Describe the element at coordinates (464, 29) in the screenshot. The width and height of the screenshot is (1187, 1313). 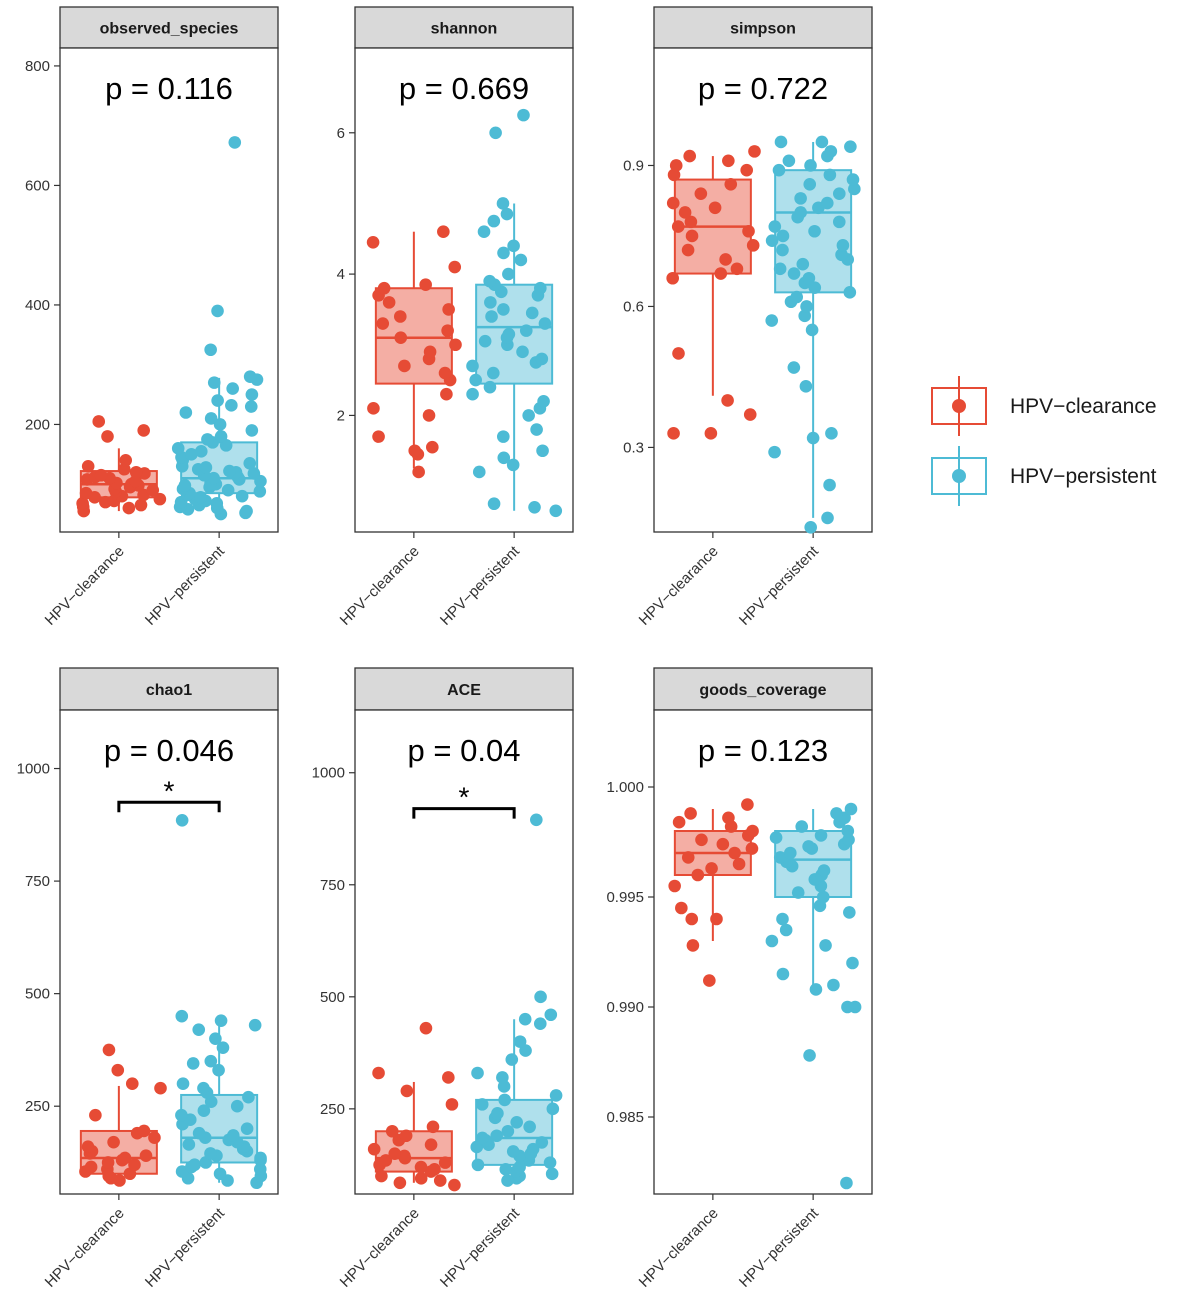
I see `facet-title: shannon` at that location.